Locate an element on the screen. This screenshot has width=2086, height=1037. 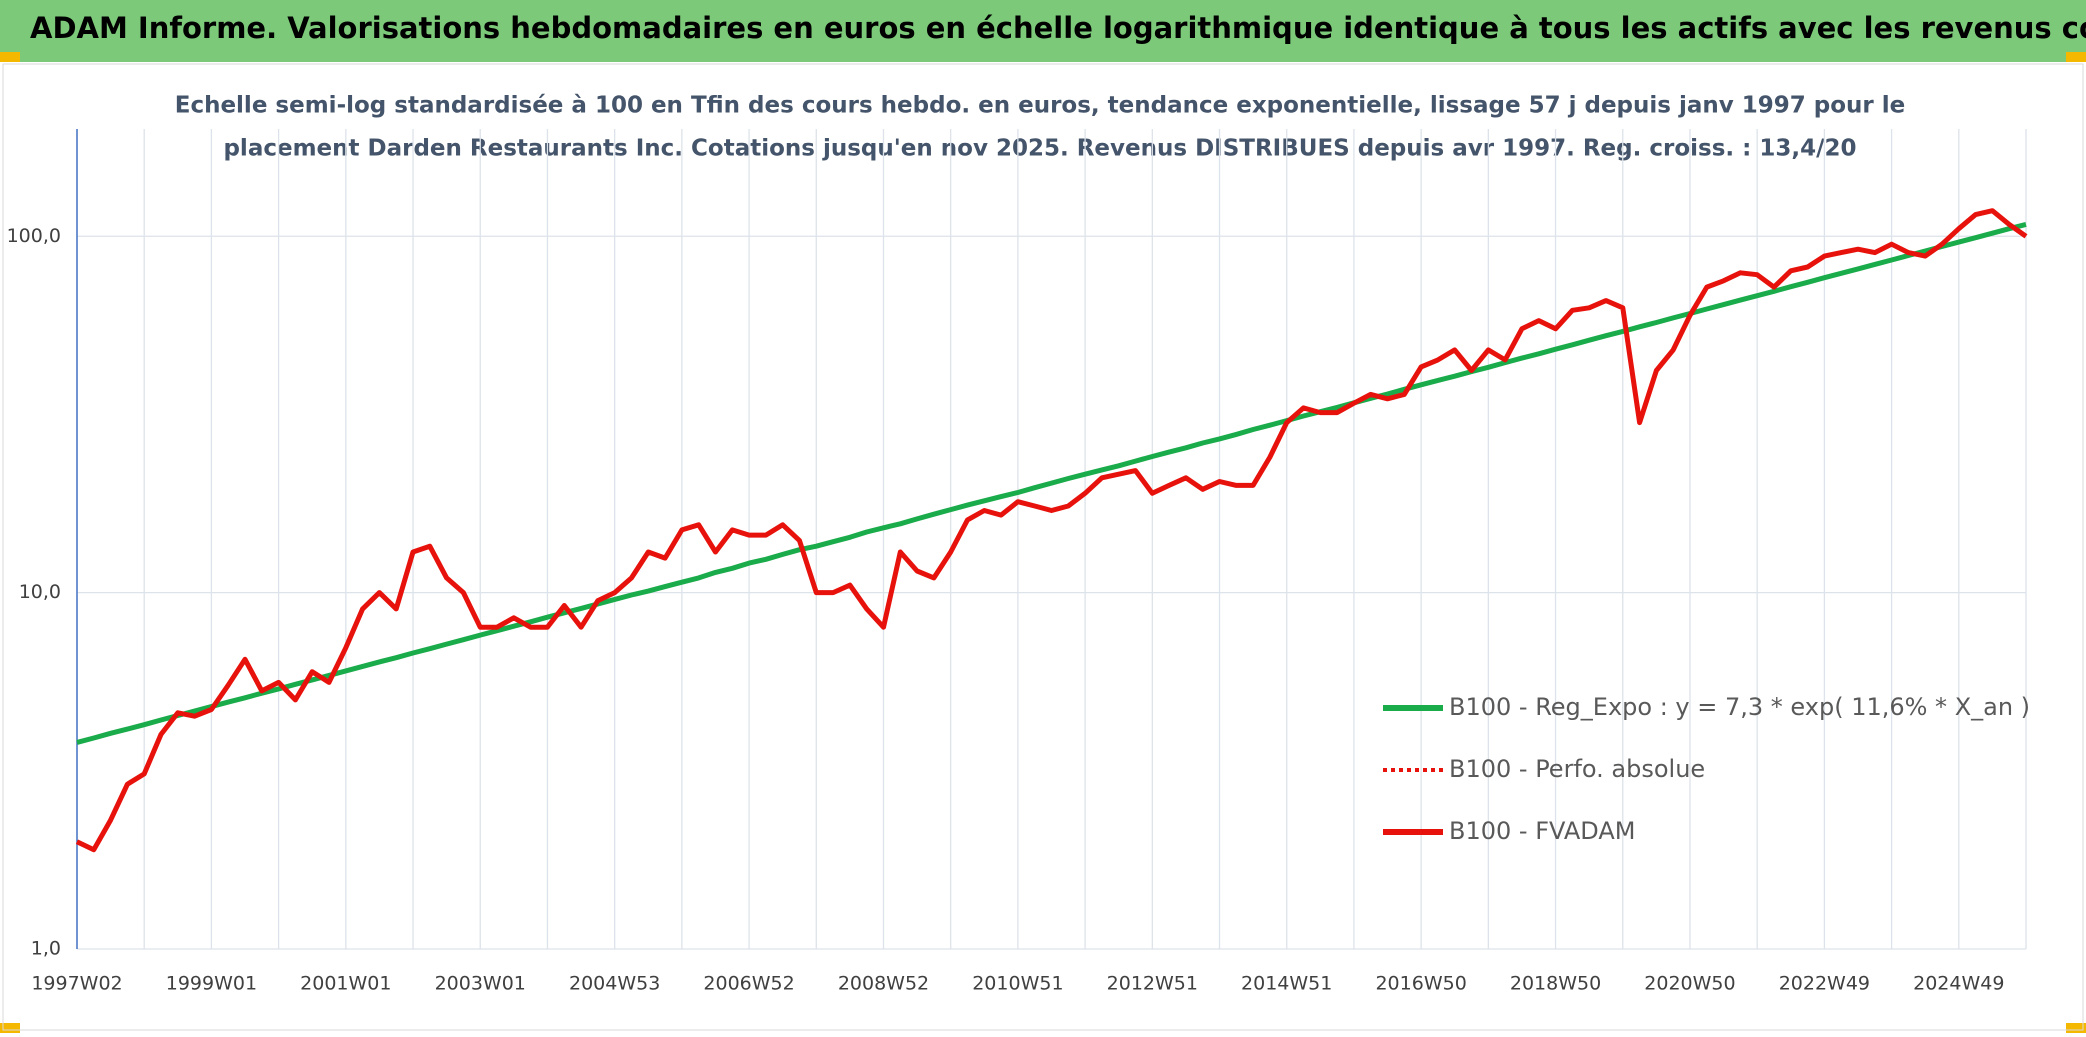
x-tick-label: 1999W01 is located at coordinates (211, 984).